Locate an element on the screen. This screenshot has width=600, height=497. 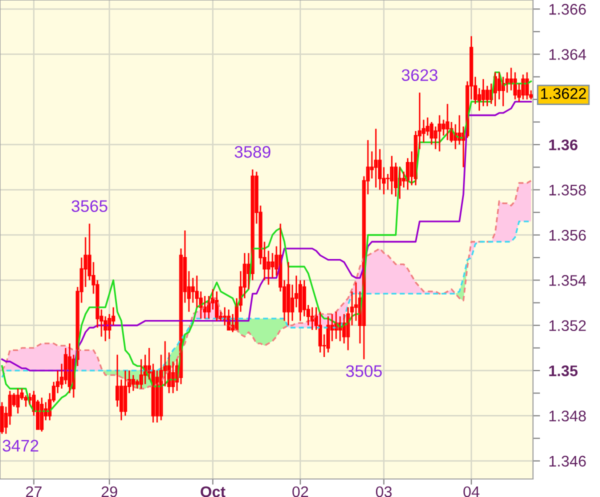
text: 3505 is located at coordinates (364, 371).